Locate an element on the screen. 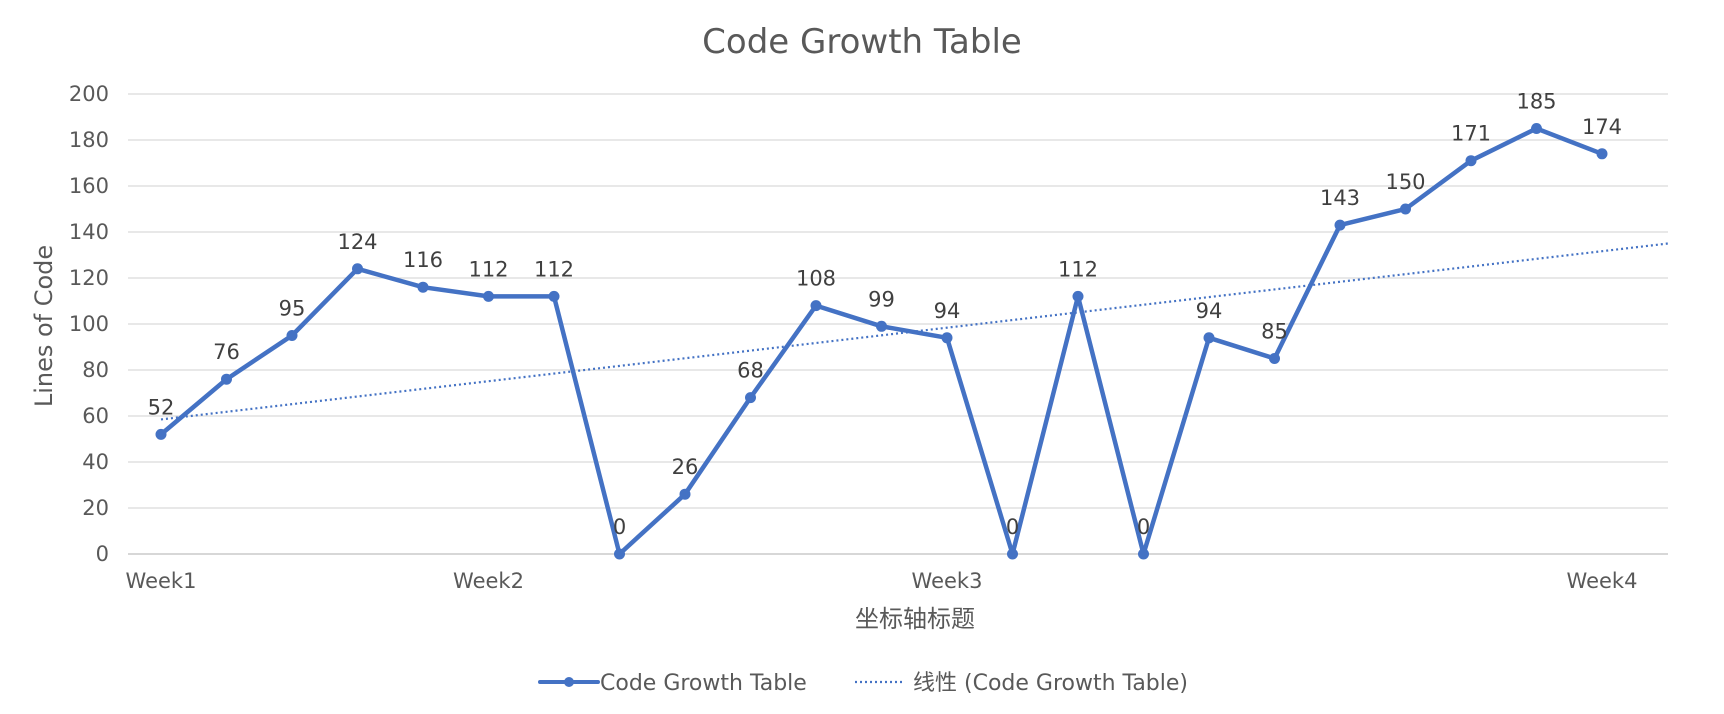  y-axis-ticks: 0 20 40 60 80 100 120 140 160 180 200 is located at coordinates (89, 324).